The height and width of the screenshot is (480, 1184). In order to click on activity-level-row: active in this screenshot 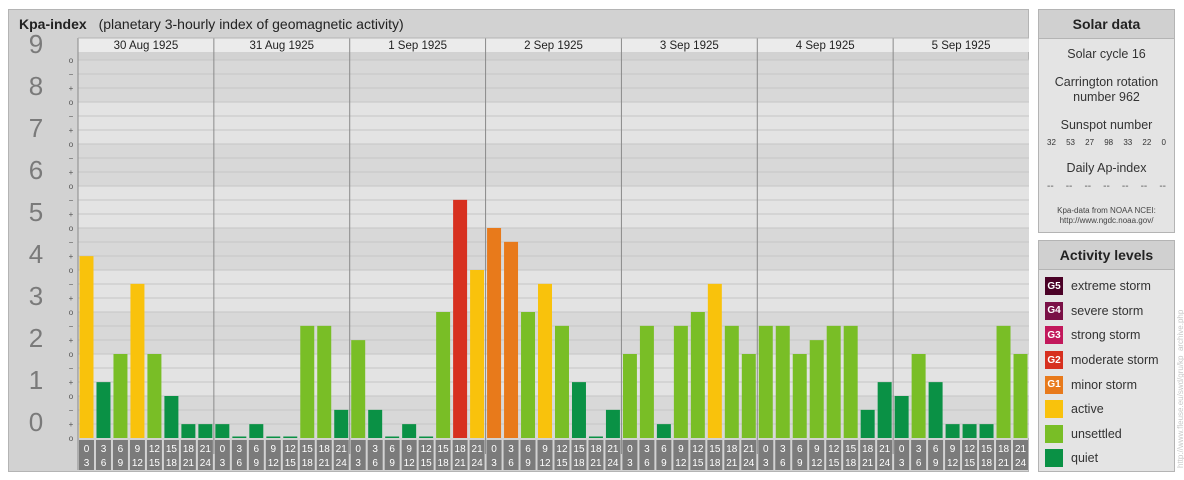, I will do `click(1106, 409)`.